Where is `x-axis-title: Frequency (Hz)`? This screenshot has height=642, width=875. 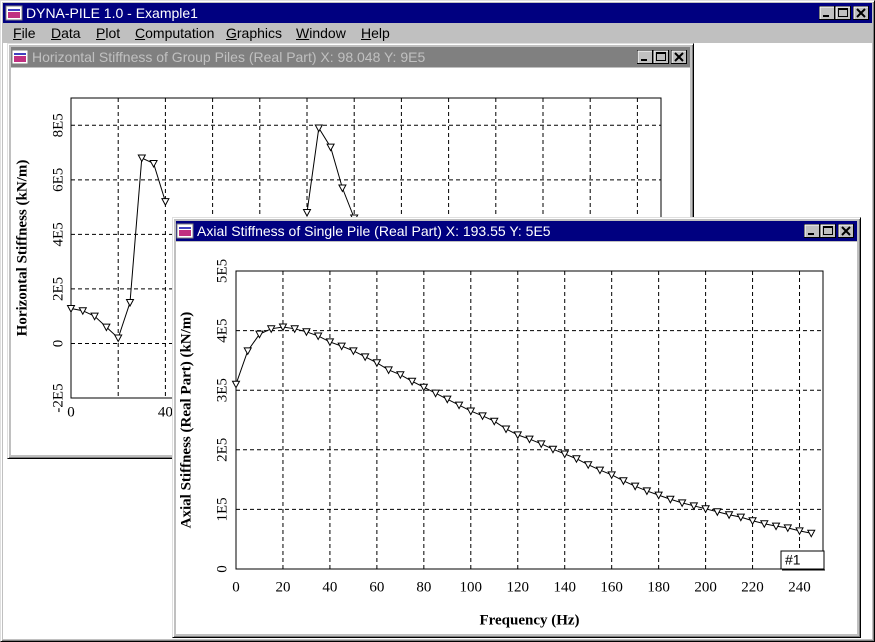
x-axis-title: Frequency (Hz) is located at coordinates (529, 620).